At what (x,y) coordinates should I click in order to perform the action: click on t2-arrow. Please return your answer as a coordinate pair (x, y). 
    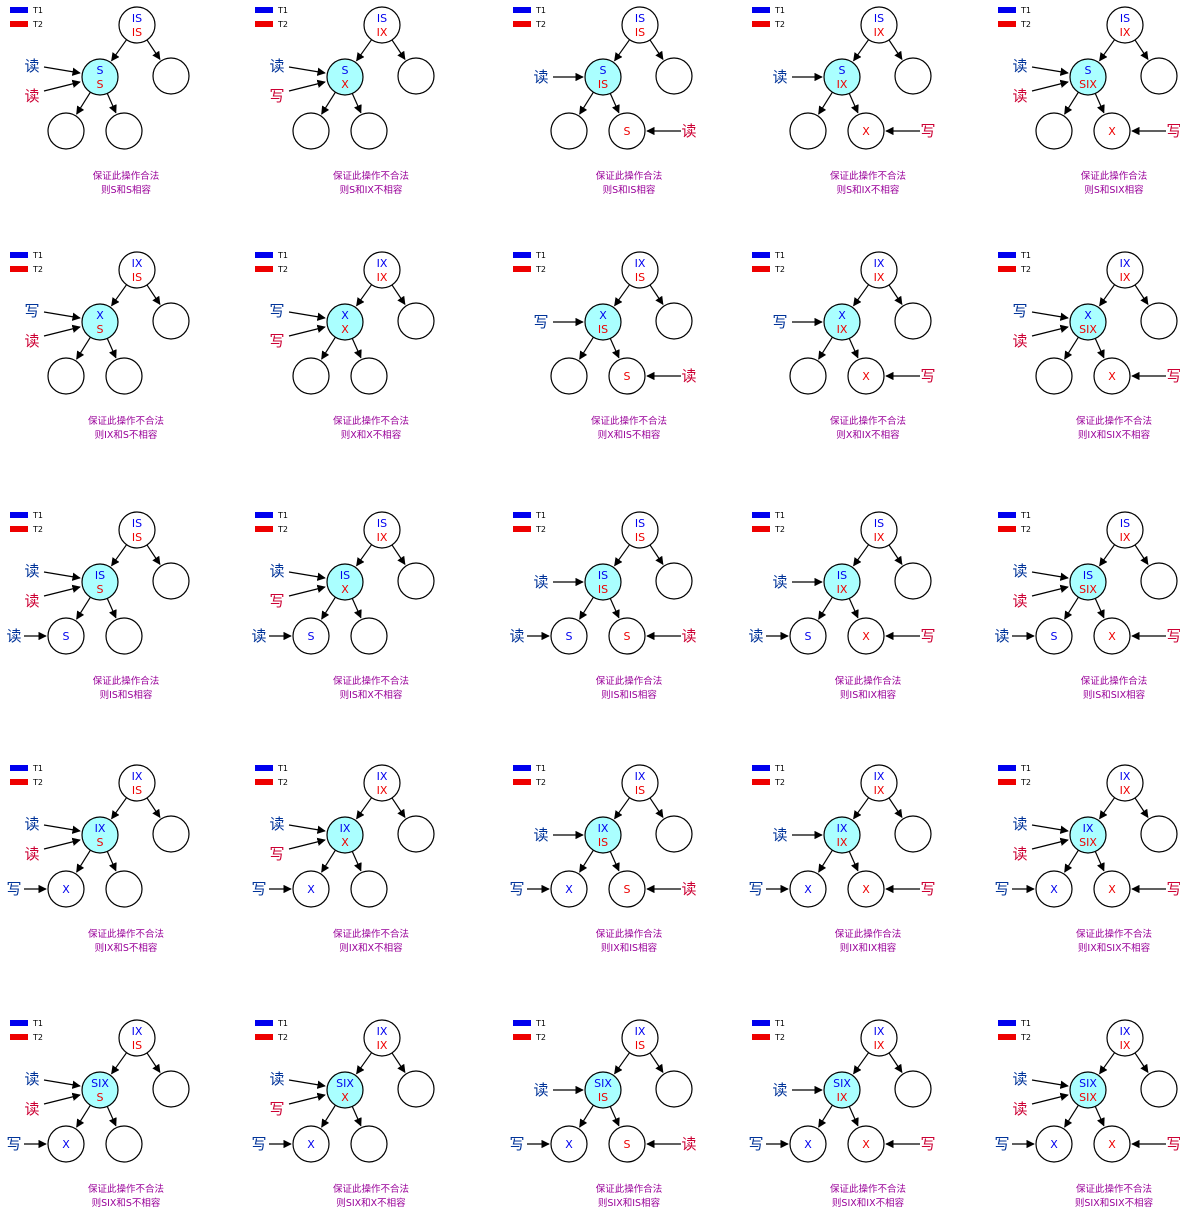
    Looking at the image, I should click on (62, 1098).